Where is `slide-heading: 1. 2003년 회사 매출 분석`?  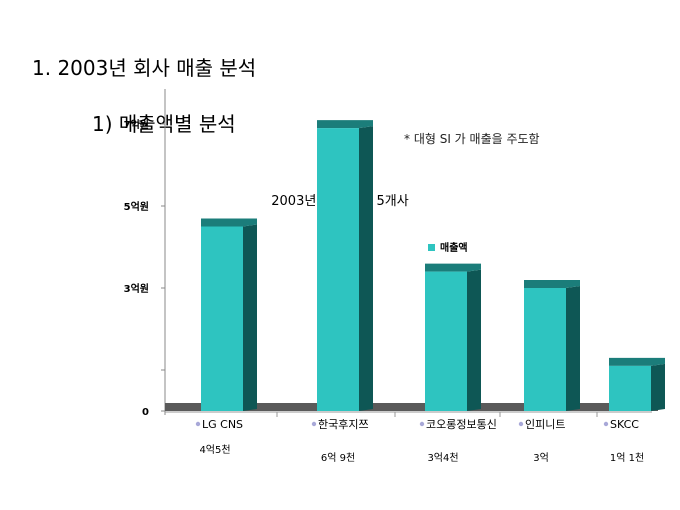
slide-heading: 1. 2003년 회사 매출 분석 is located at coordinates (144, 68).